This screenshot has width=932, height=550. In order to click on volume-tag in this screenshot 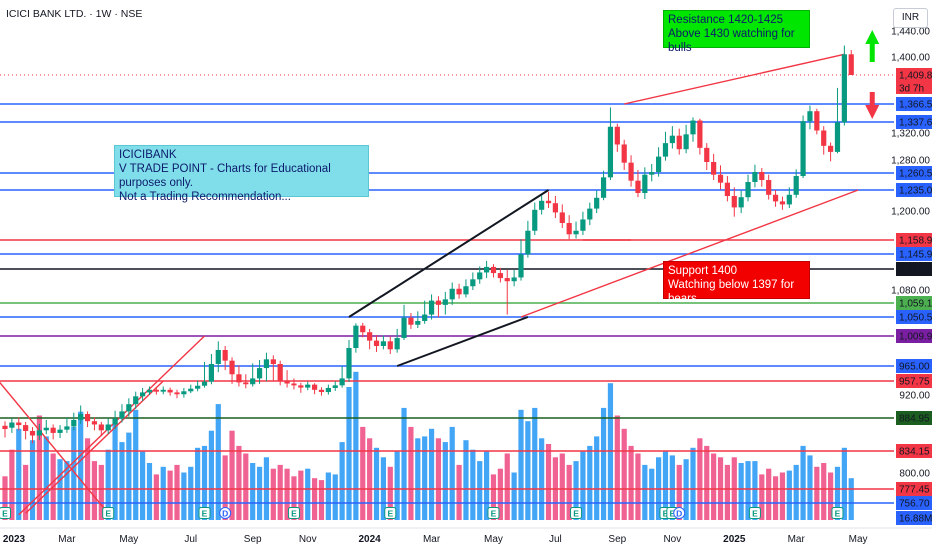, I will do `click(914, 518)`.